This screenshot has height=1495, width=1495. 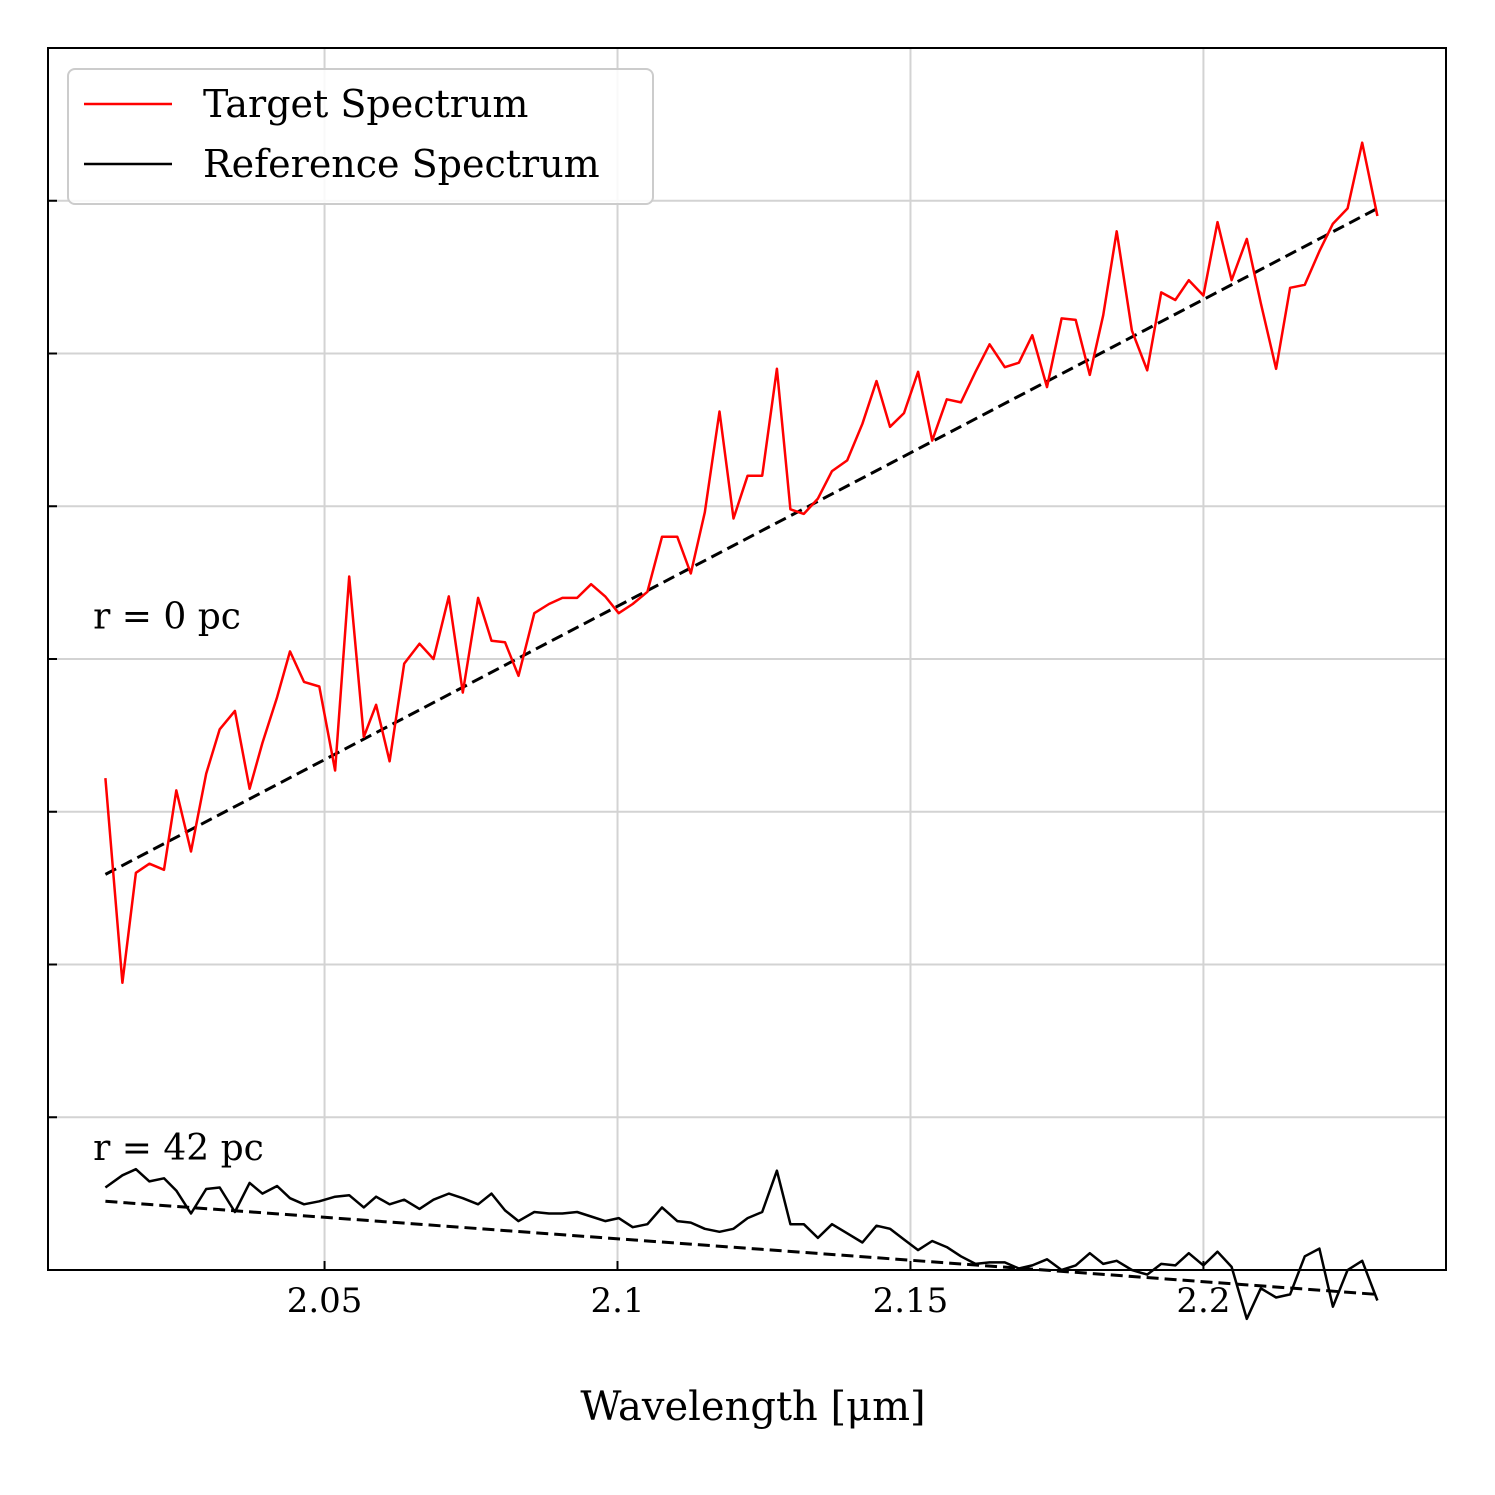 I want to click on legend: Target Spectrum Reference Spectrum, so click(x=360, y=136).